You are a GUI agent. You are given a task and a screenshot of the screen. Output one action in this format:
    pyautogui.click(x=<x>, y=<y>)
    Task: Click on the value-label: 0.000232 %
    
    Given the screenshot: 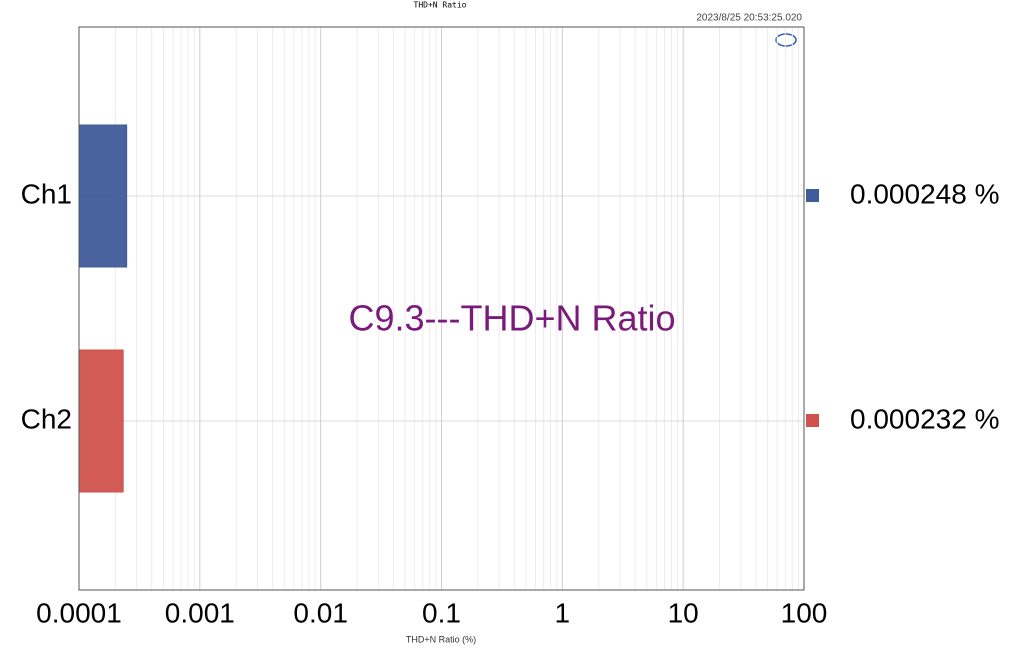 What is the action you would take?
    pyautogui.click(x=924, y=418)
    